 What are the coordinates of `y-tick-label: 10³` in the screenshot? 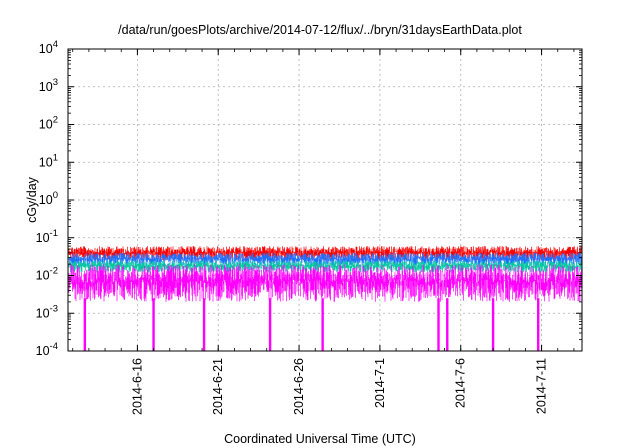 It's located at (48, 85).